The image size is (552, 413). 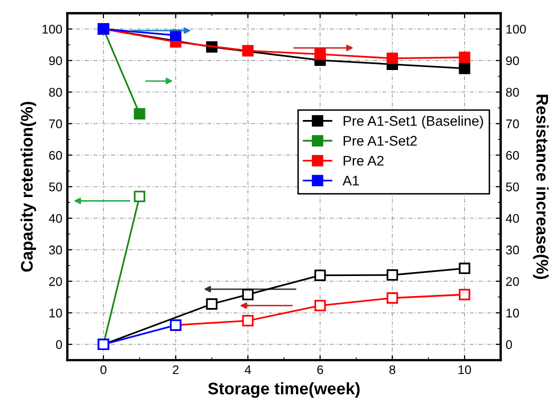 What do you see at coordinates (512, 313) in the screenshot?
I see `y2-tick-label: 10` at bounding box center [512, 313].